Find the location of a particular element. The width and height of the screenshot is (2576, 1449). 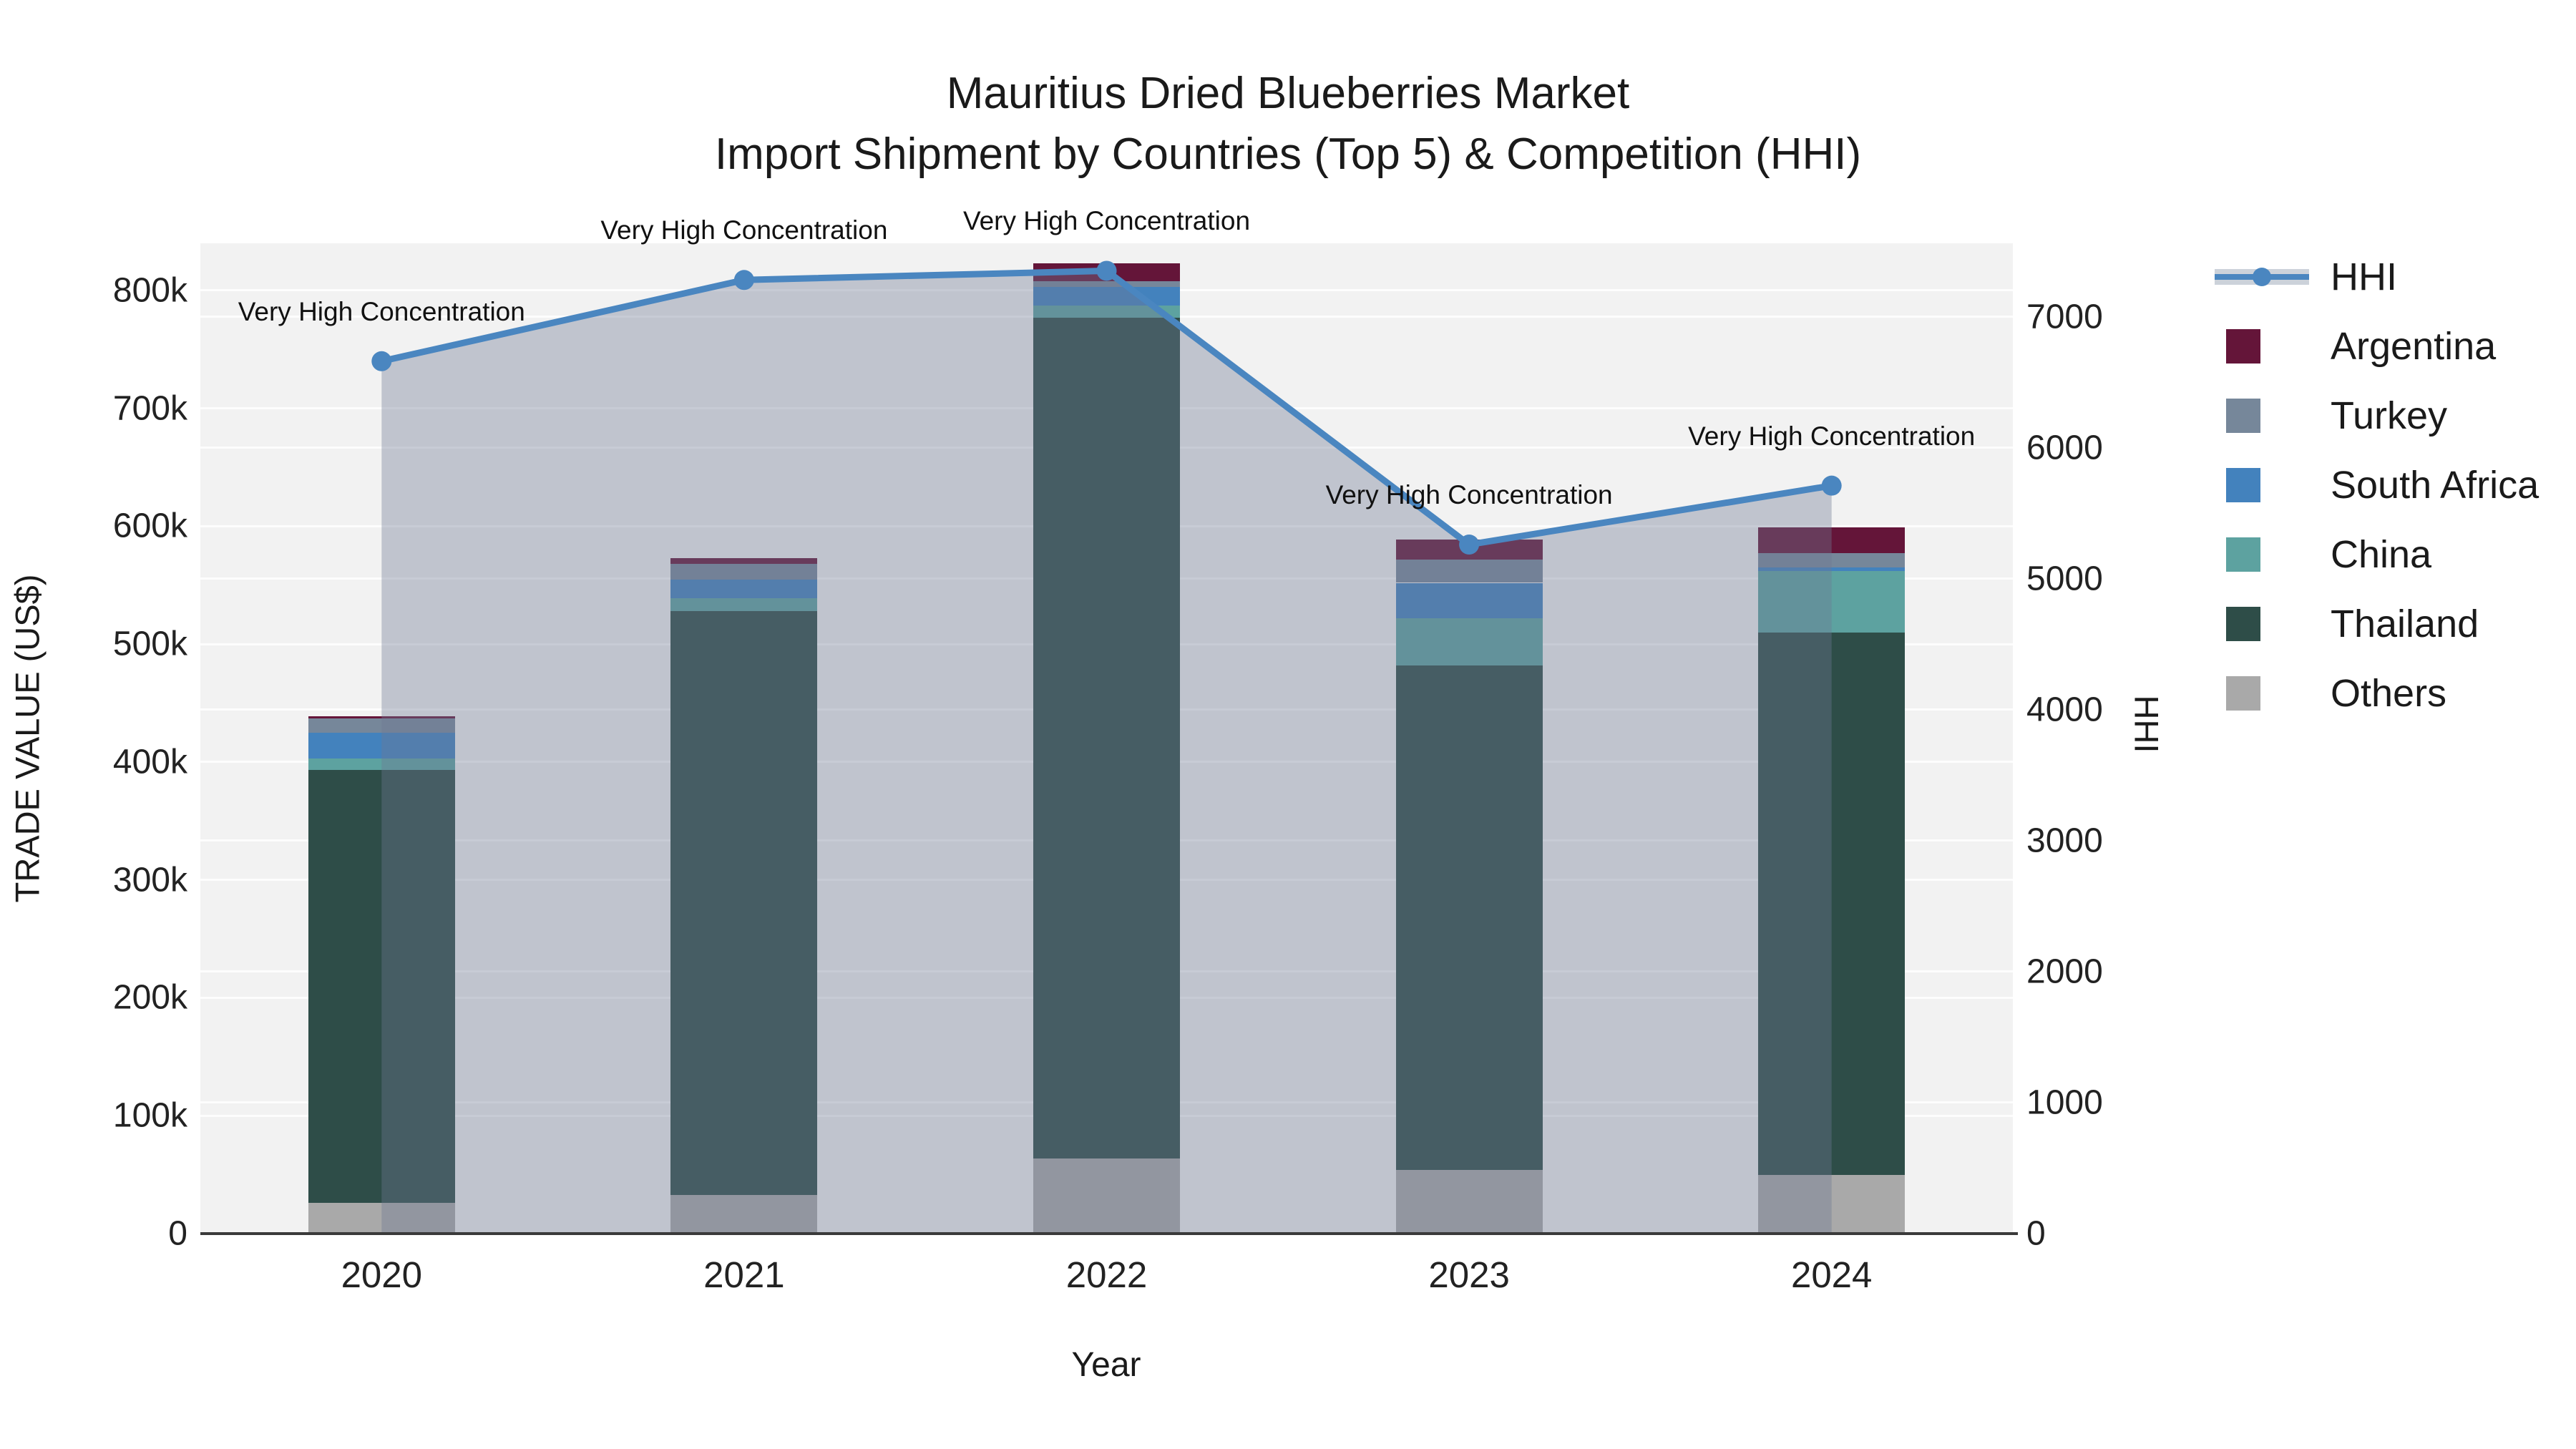

bar-2021-south-africa is located at coordinates (744, 588).